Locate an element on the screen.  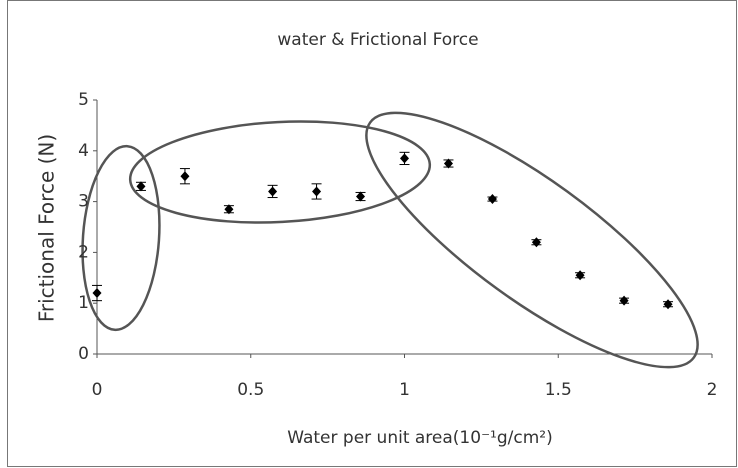
y-axis-label: Frictional Force (N) is located at coordinates (47, 228).